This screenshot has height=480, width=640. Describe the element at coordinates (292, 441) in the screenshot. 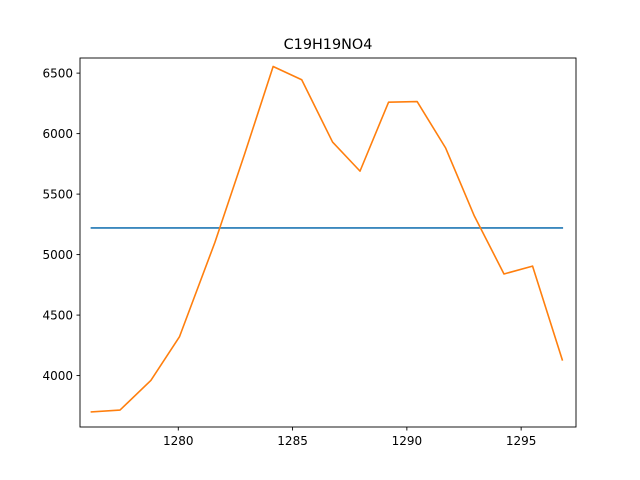

I see `x-tick-label: 1285` at that location.